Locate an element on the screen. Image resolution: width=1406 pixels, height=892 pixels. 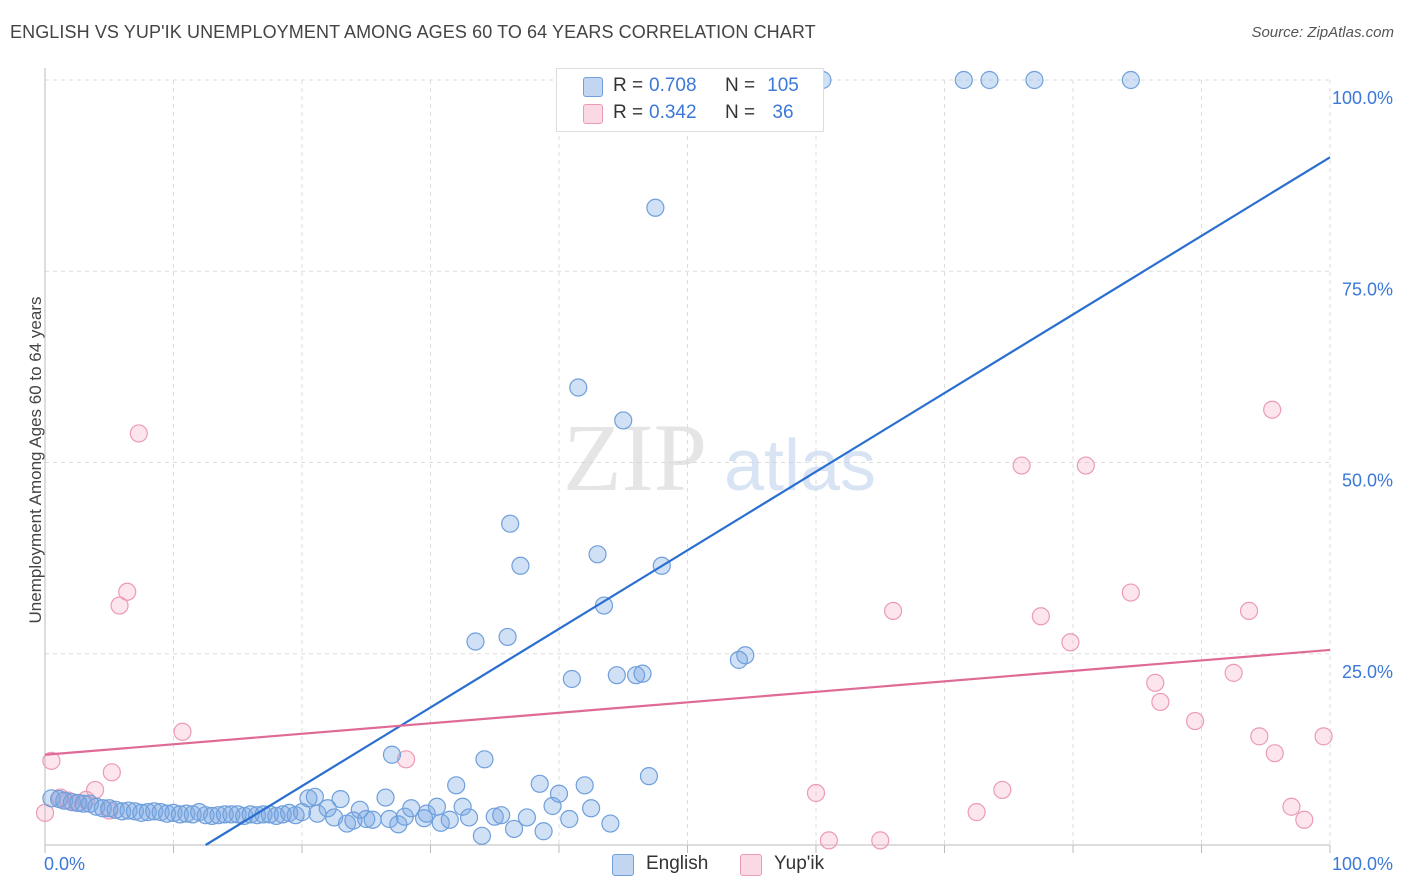
source-label: Source: ZipAtlas.com is located at coordinates (1322, 32).